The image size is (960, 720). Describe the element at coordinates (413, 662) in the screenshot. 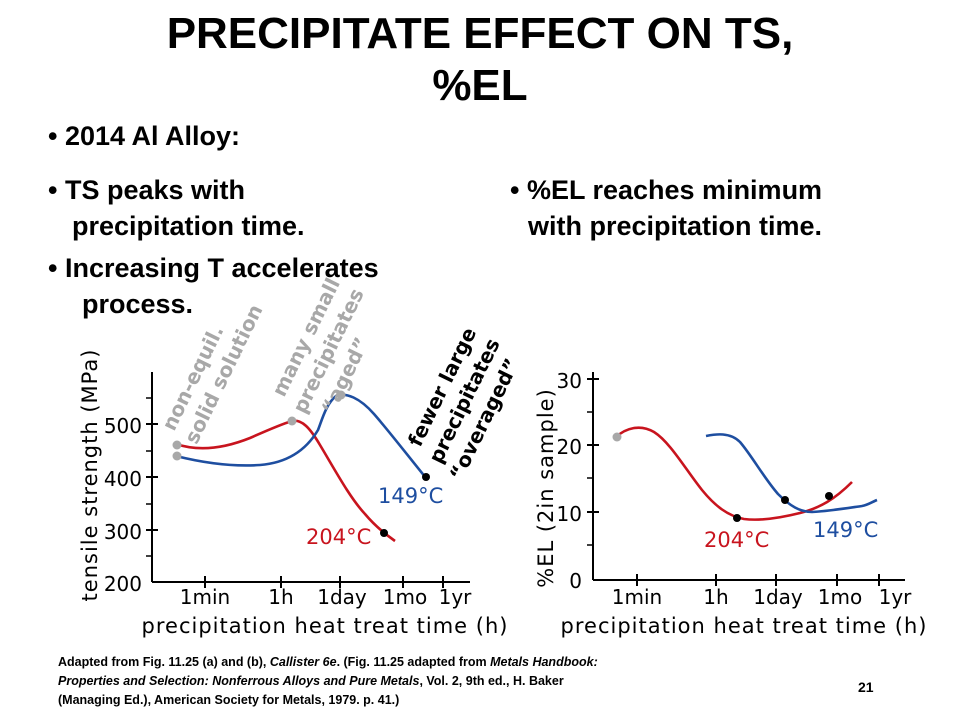

I see `caption-text: . (Fig. 11.25 adapted from` at that location.